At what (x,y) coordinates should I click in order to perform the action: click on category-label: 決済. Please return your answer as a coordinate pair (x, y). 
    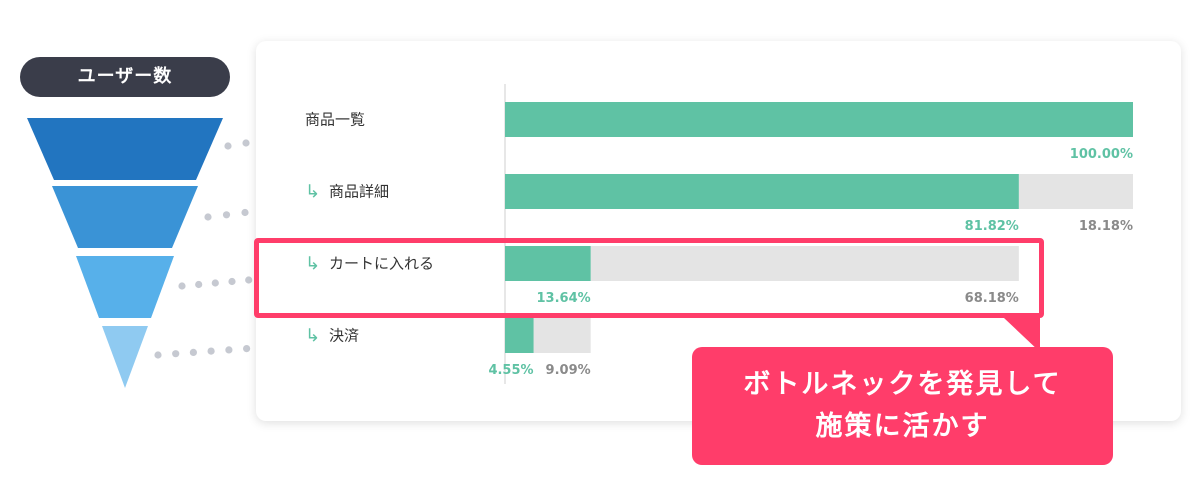
    Looking at the image, I should click on (344, 336).